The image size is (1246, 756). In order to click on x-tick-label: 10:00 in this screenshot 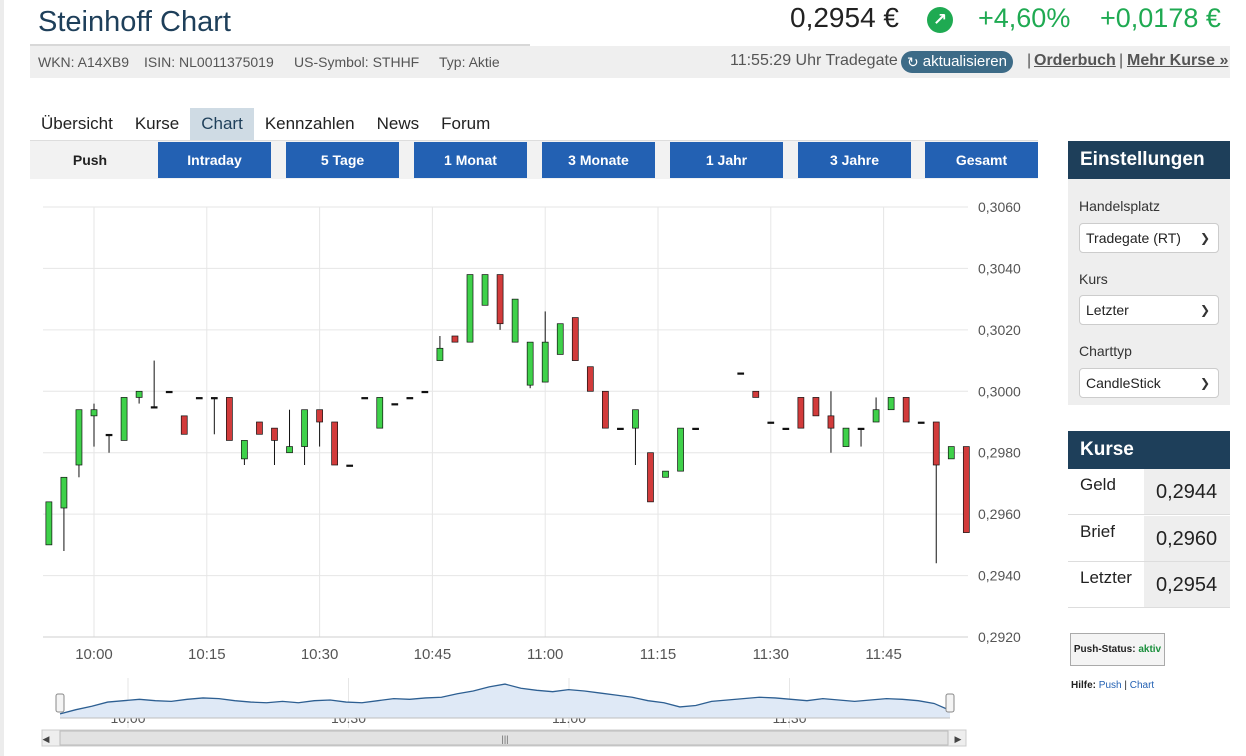, I will do `click(94, 654)`.